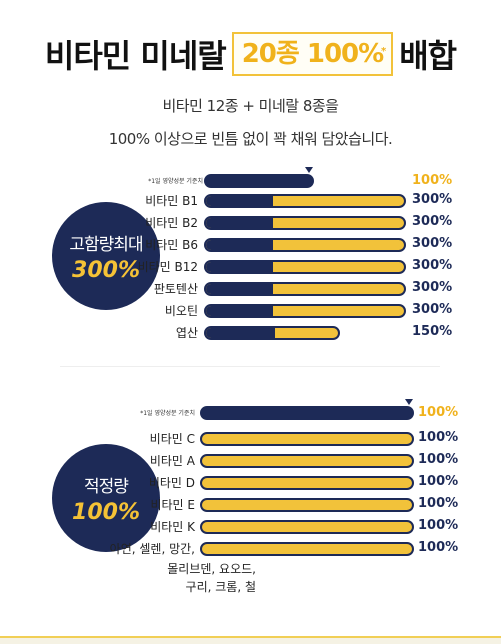  What do you see at coordinates (172, 505) in the screenshot?
I see `nutrient-label: 비타민 E` at bounding box center [172, 505].